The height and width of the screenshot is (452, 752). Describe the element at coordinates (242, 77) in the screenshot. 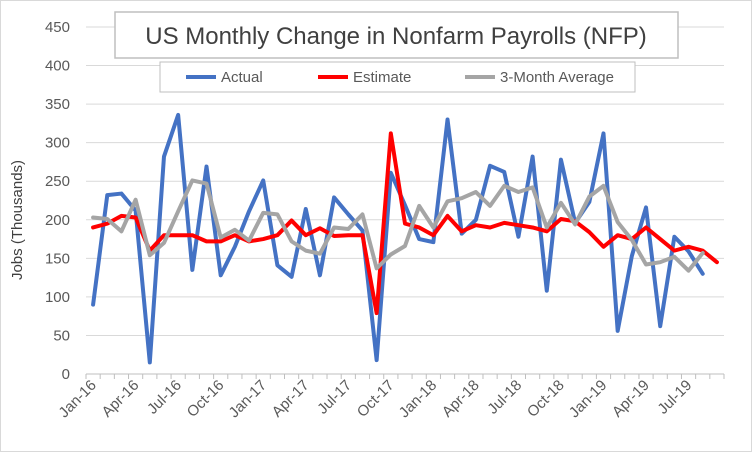

I see `legend-label-actual: Actual` at that location.